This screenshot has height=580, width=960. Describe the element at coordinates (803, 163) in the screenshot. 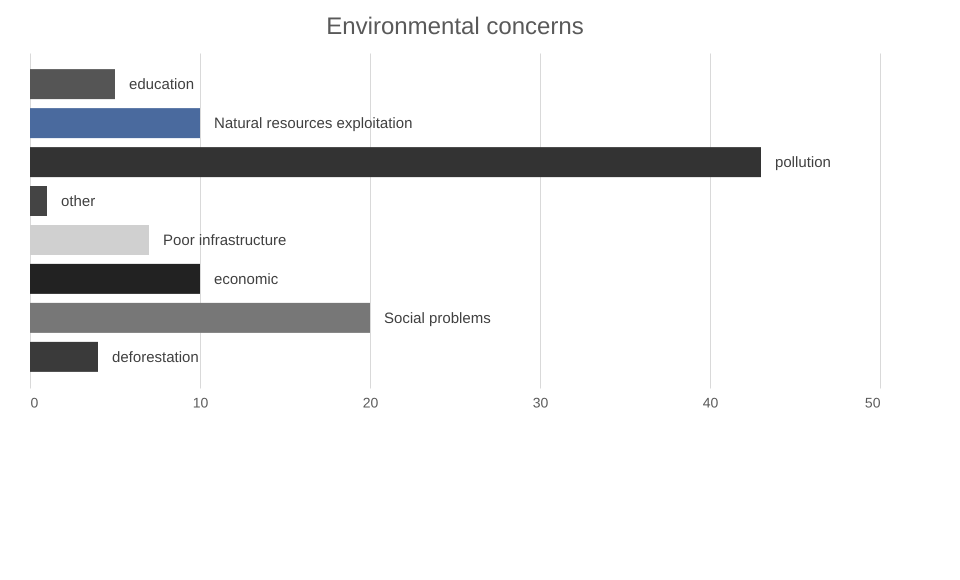

I see `y-tick-label: pollution` at that location.